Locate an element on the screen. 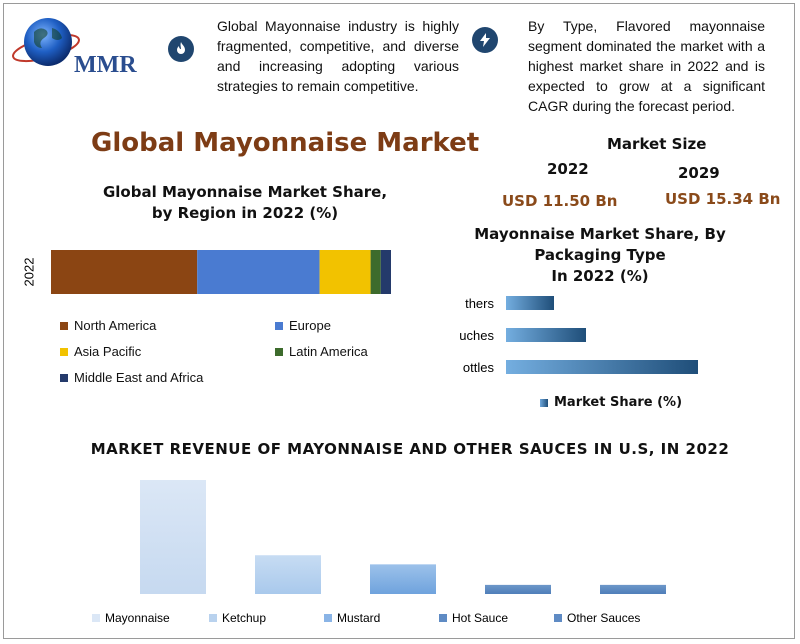 Image resolution: width=800 pixels, height=644 pixels. packaging-tick-label-bottles: ottles is located at coordinates (479, 367).